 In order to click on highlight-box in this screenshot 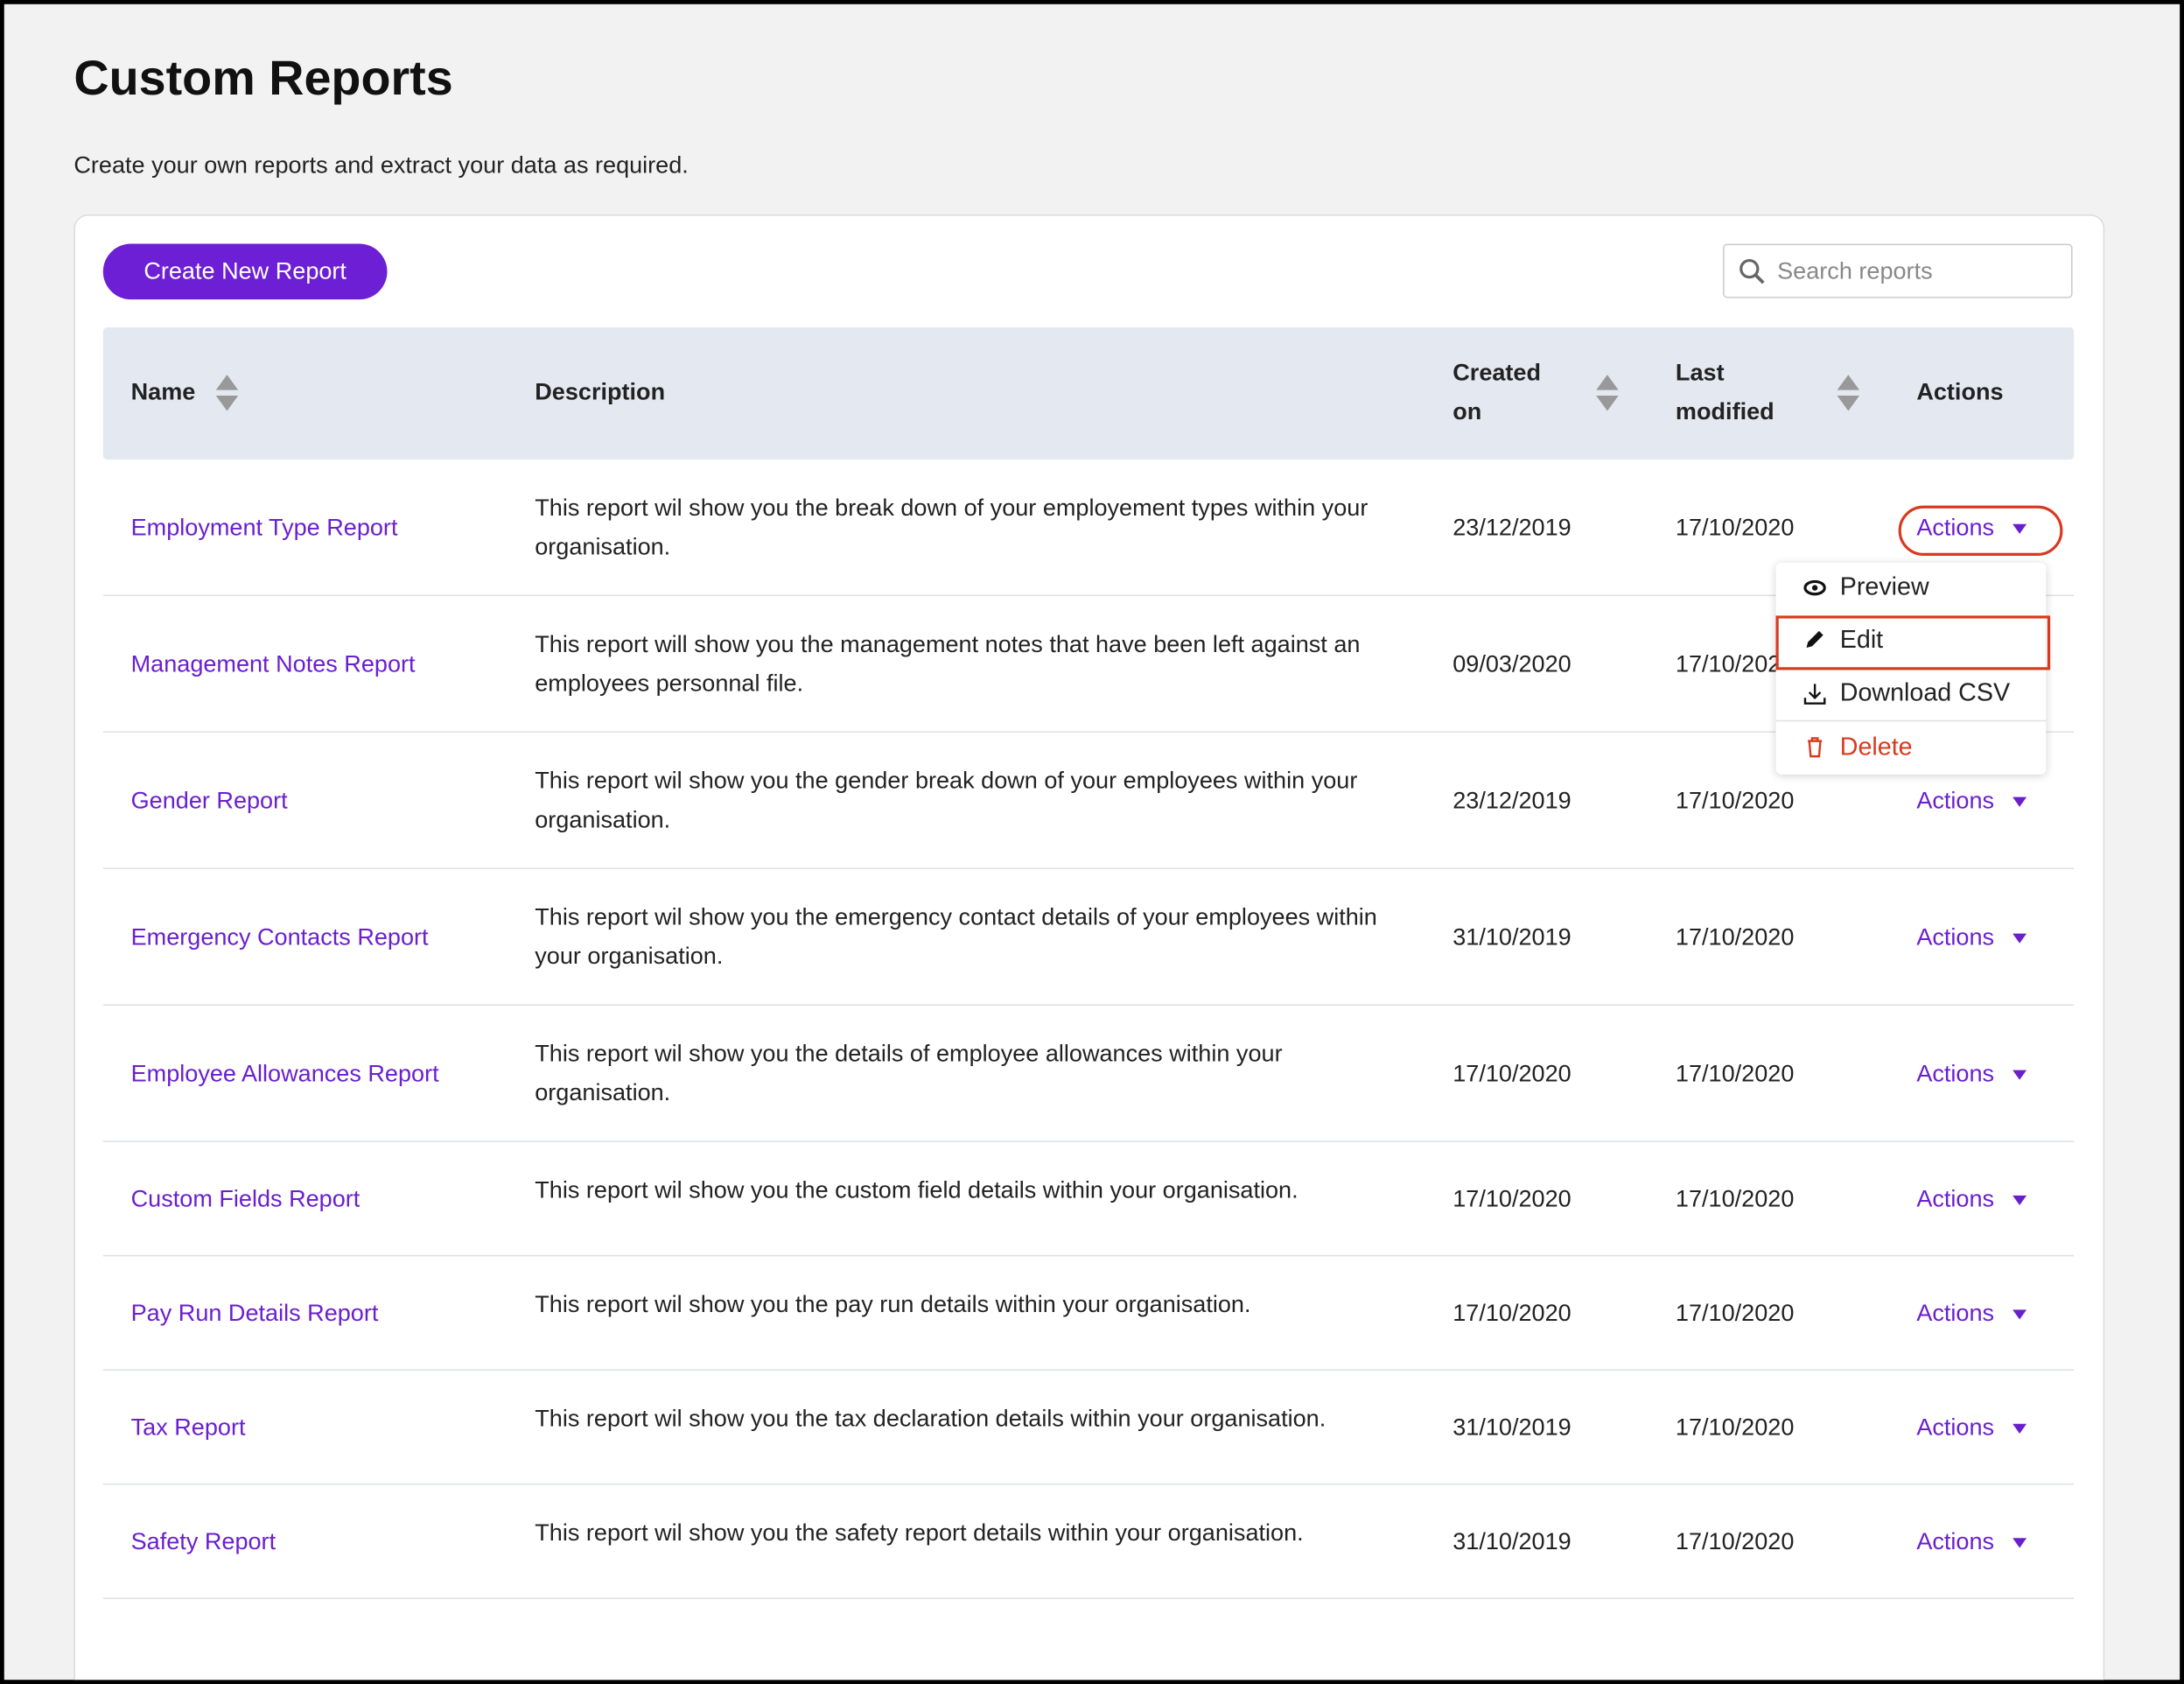, I will do `click(1913, 642)`.